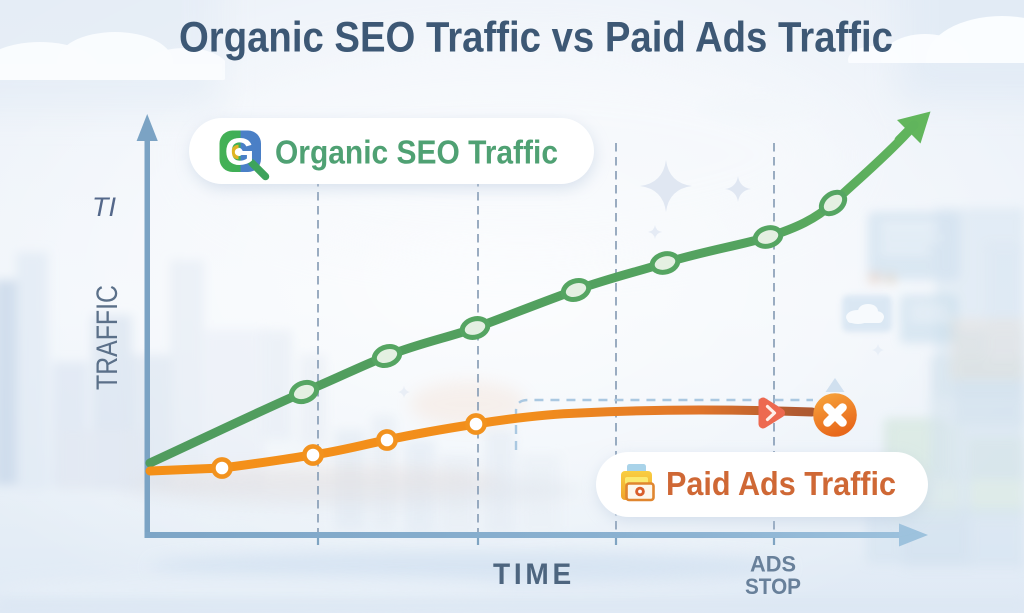 This screenshot has width=1024, height=613. Describe the element at coordinates (534, 574) in the screenshot. I see `svg-text: TIME` at that location.